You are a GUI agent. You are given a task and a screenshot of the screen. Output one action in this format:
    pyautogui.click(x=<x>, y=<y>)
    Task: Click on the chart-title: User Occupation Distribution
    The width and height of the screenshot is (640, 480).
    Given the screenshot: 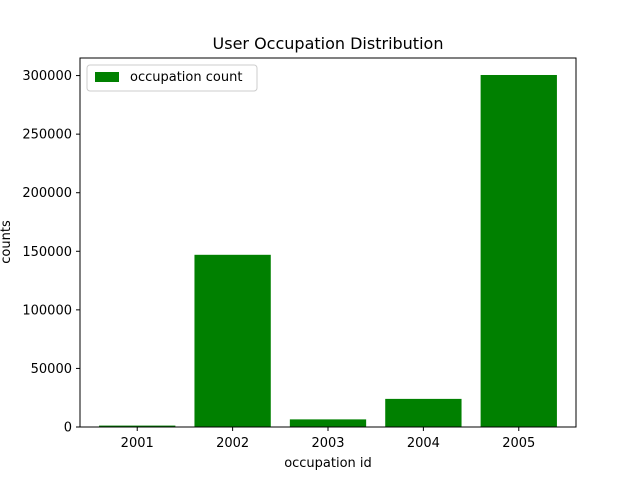 What is the action you would take?
    pyautogui.click(x=328, y=43)
    